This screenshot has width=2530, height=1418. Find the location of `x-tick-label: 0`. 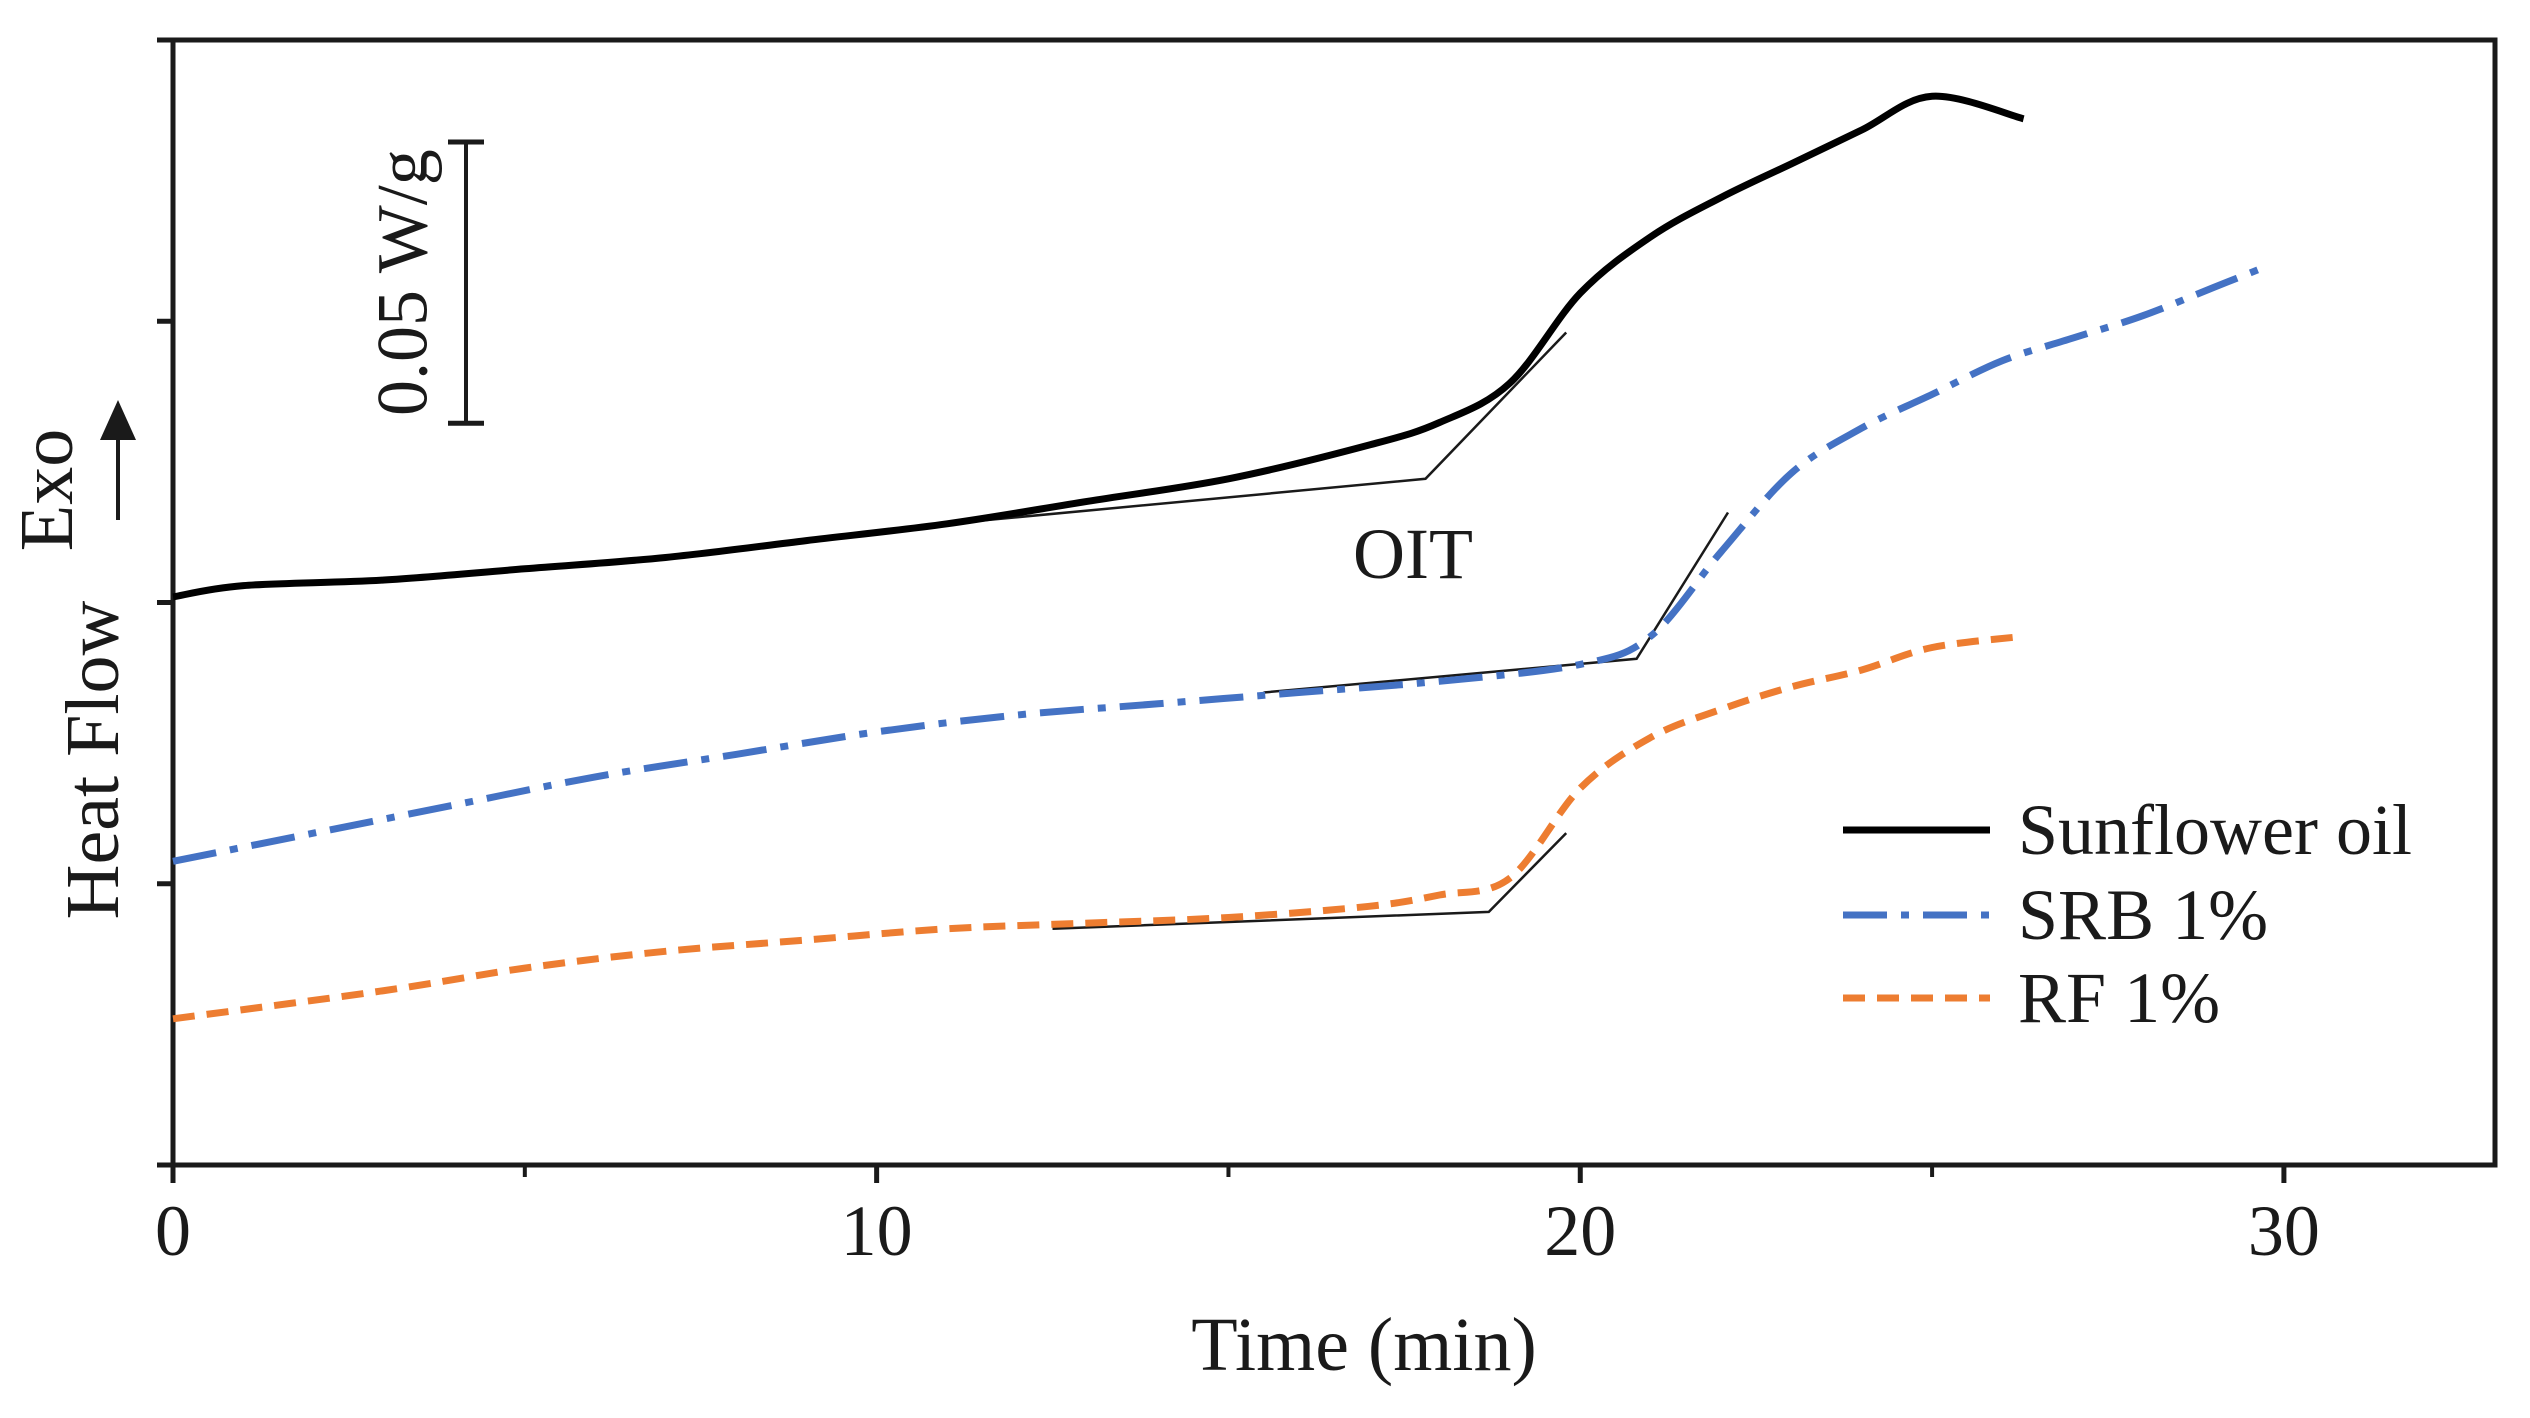

x-tick-label: 0 is located at coordinates (173, 1231).